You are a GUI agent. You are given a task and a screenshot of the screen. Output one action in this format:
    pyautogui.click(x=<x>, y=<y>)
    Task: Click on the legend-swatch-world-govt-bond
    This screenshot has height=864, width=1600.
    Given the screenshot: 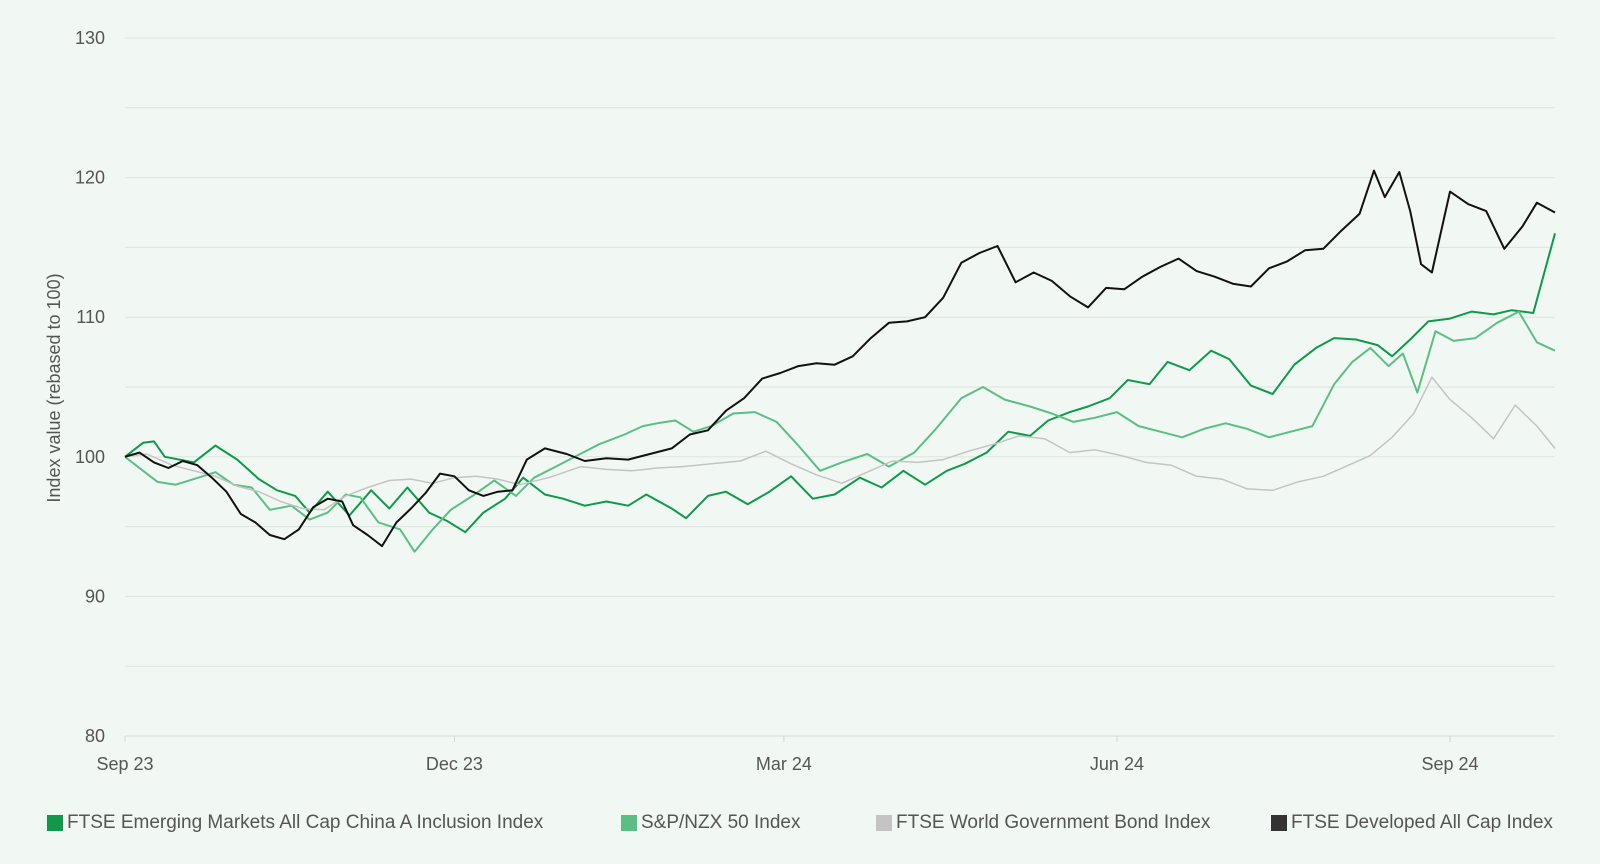 What is the action you would take?
    pyautogui.click(x=884, y=823)
    